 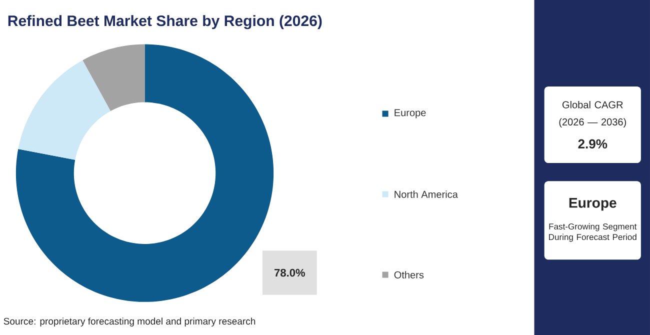 I want to click on chart-title: Refined Beet Market Share by Region (2026), so click(x=165, y=22).